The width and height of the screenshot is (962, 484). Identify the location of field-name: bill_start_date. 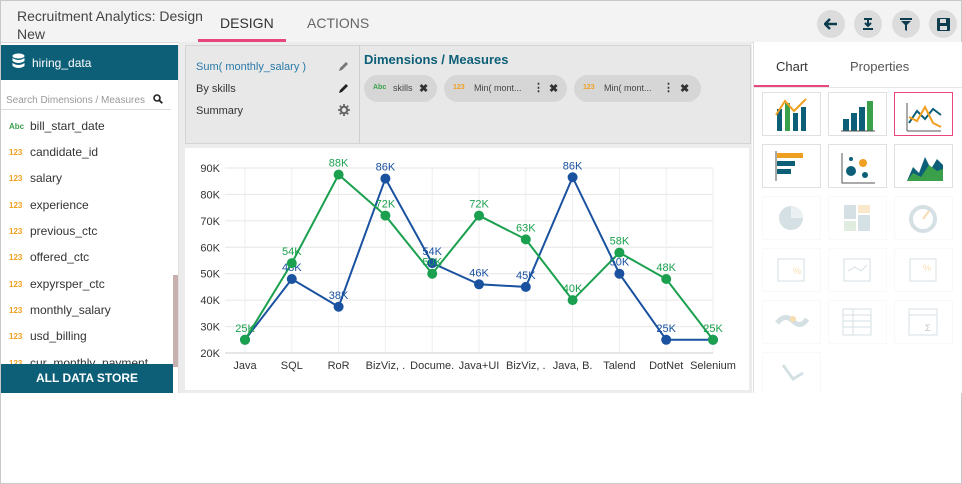
(67, 126).